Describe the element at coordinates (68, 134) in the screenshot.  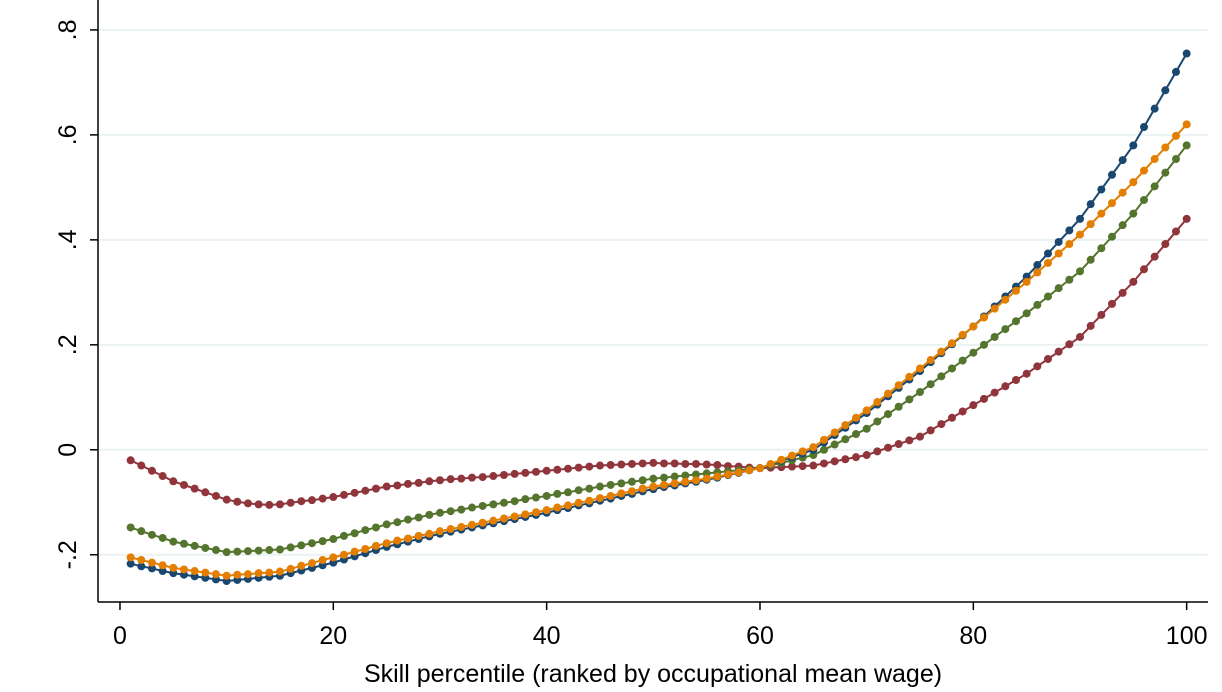
I see `y-tick-label: .6` at that location.